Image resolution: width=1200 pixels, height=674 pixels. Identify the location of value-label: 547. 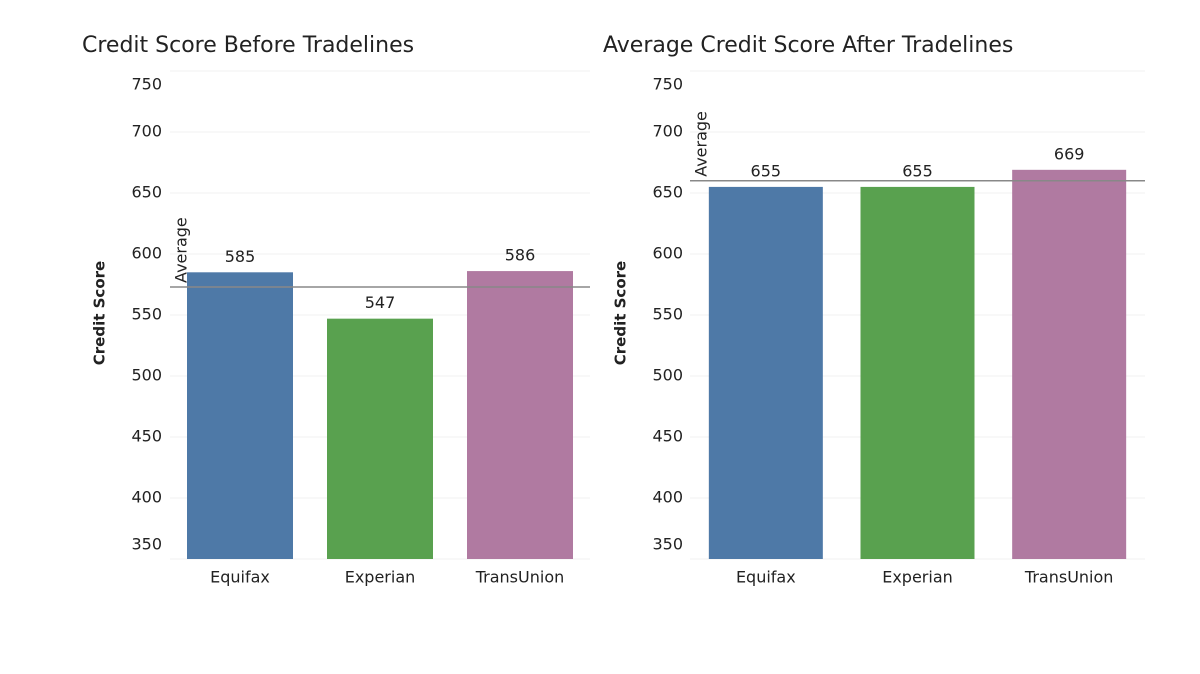
(380, 302).